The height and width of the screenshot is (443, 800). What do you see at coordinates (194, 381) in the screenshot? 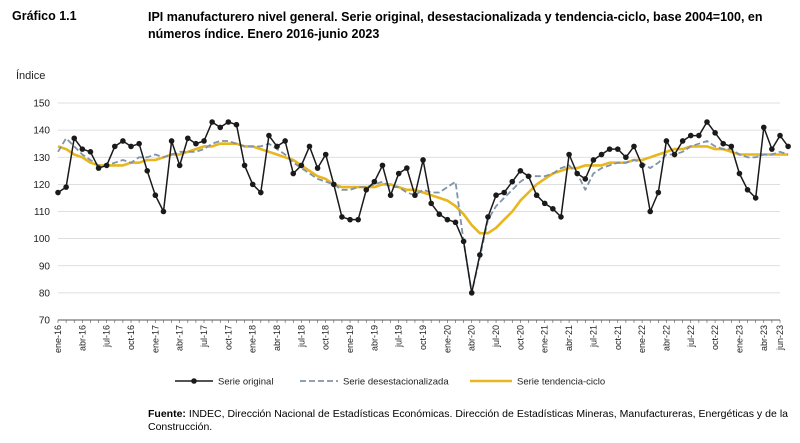
I see `legend-marker` at bounding box center [194, 381].